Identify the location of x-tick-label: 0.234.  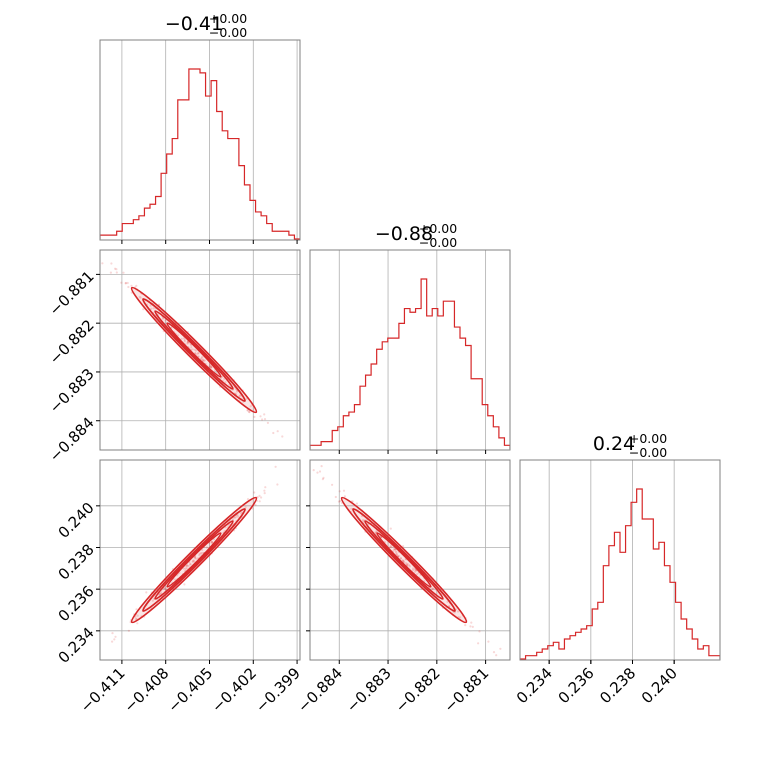
(534, 685).